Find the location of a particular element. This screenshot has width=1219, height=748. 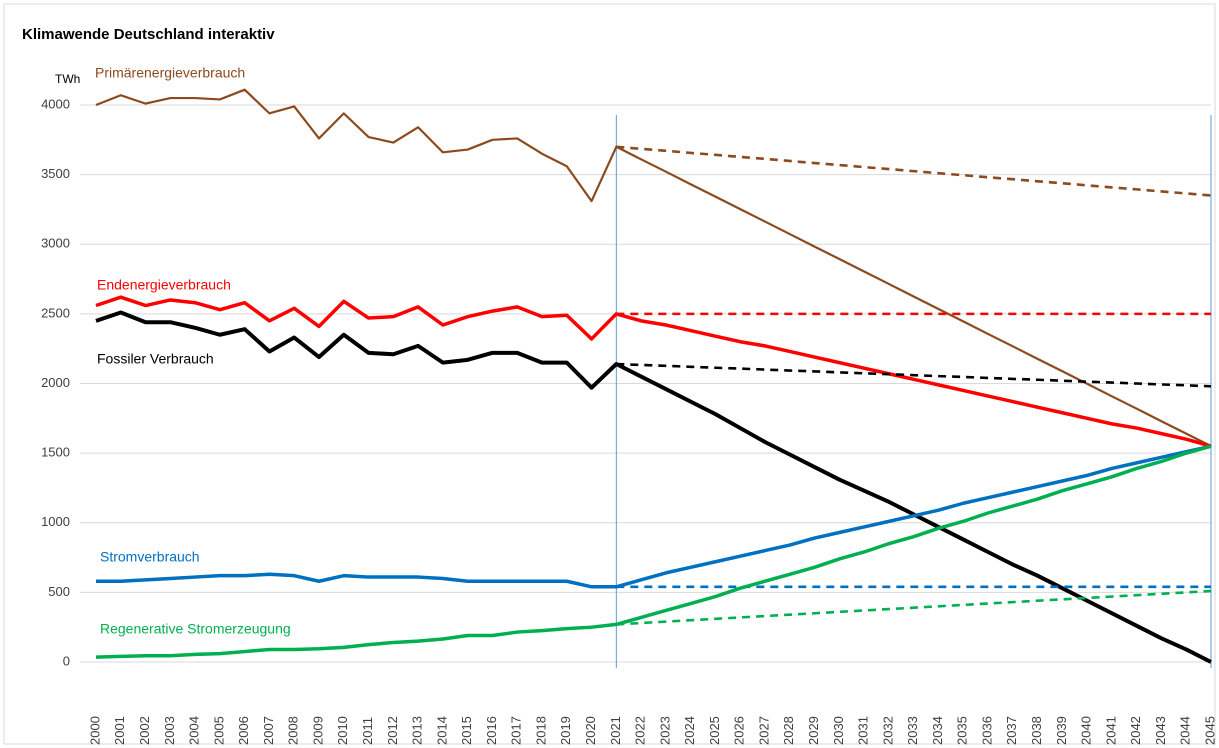

x-tick-label: 2037 is located at coordinates (1011, 730).